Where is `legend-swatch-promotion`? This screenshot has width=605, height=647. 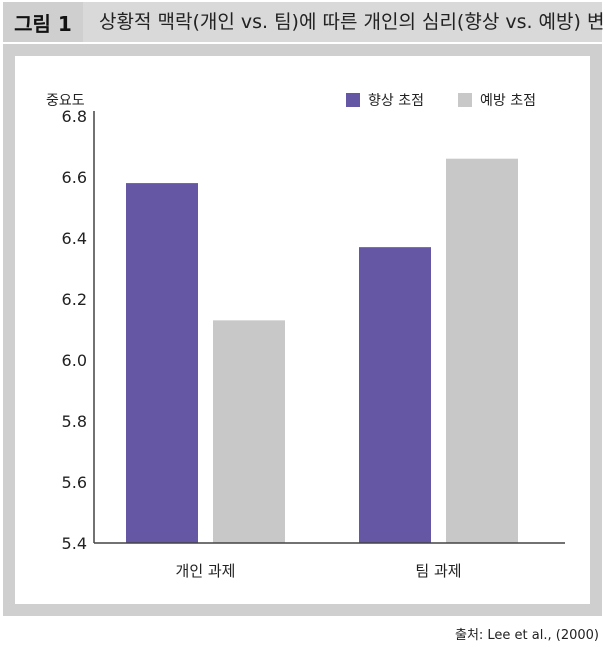 legend-swatch-promotion is located at coordinates (353, 100).